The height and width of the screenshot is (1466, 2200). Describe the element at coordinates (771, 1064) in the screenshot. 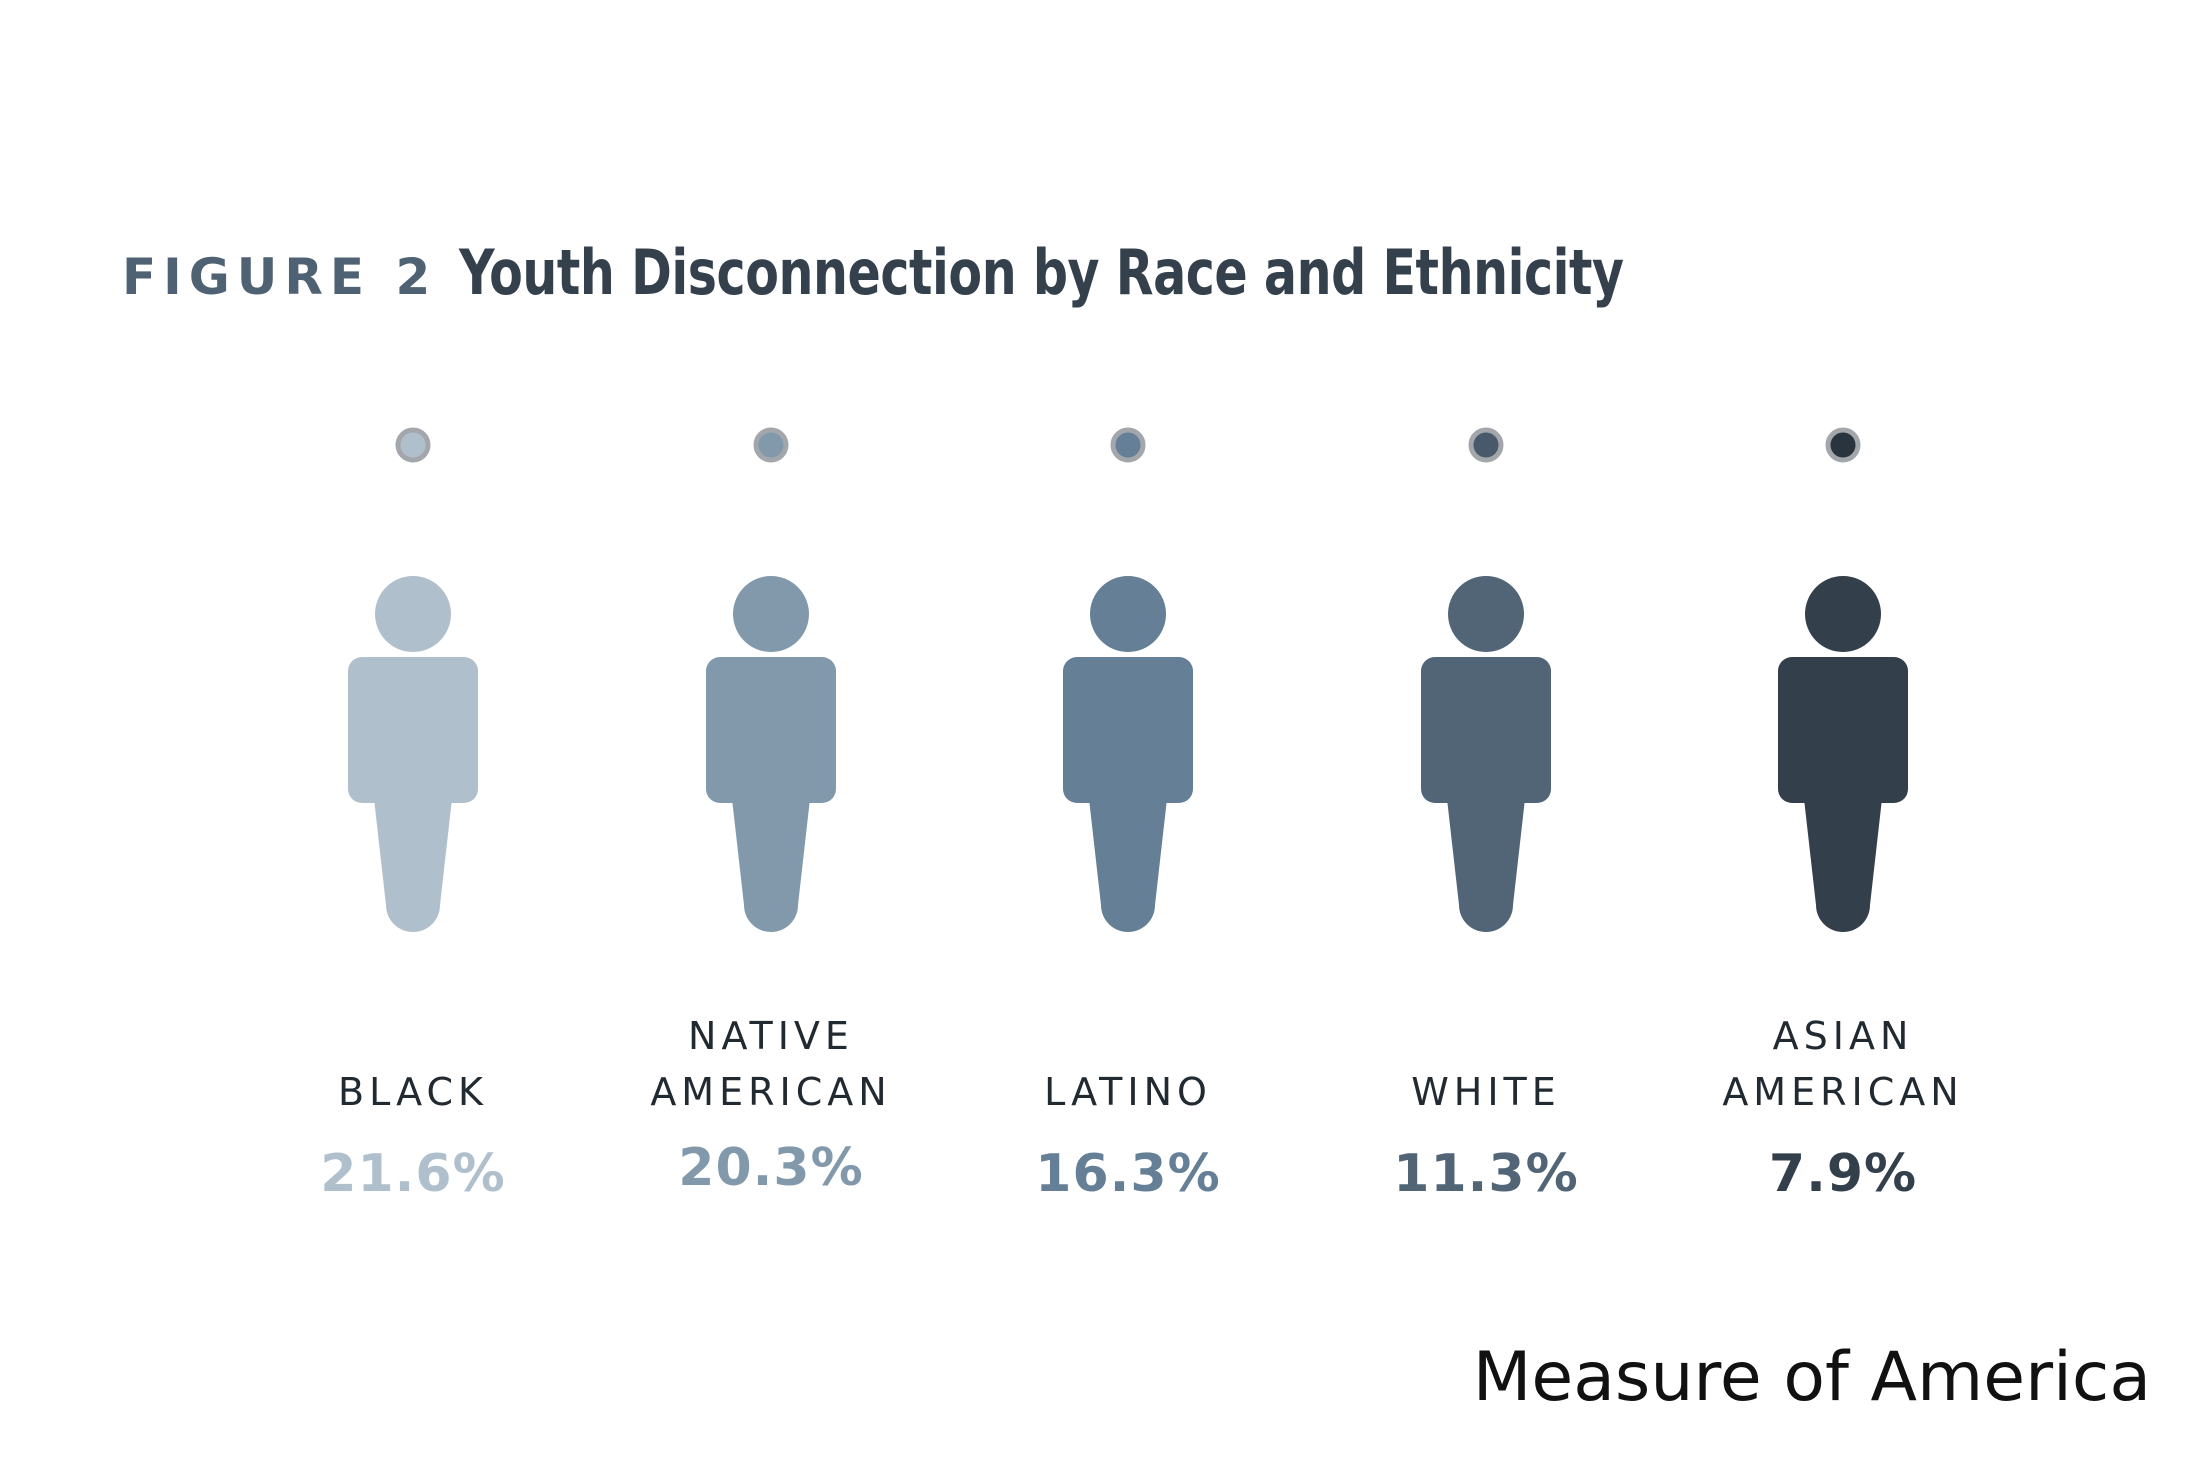

I see `category-name-native-american: NATIVE AMERICAN` at that location.